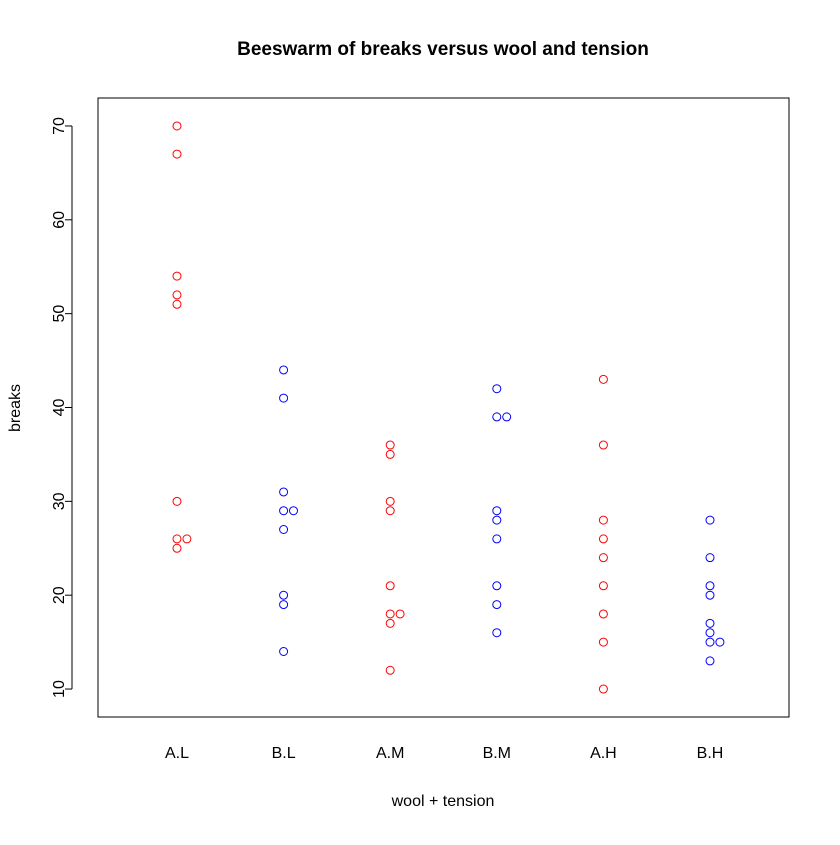  Describe the element at coordinates (59, 220) in the screenshot. I see `y-tick-label: 60` at that location.